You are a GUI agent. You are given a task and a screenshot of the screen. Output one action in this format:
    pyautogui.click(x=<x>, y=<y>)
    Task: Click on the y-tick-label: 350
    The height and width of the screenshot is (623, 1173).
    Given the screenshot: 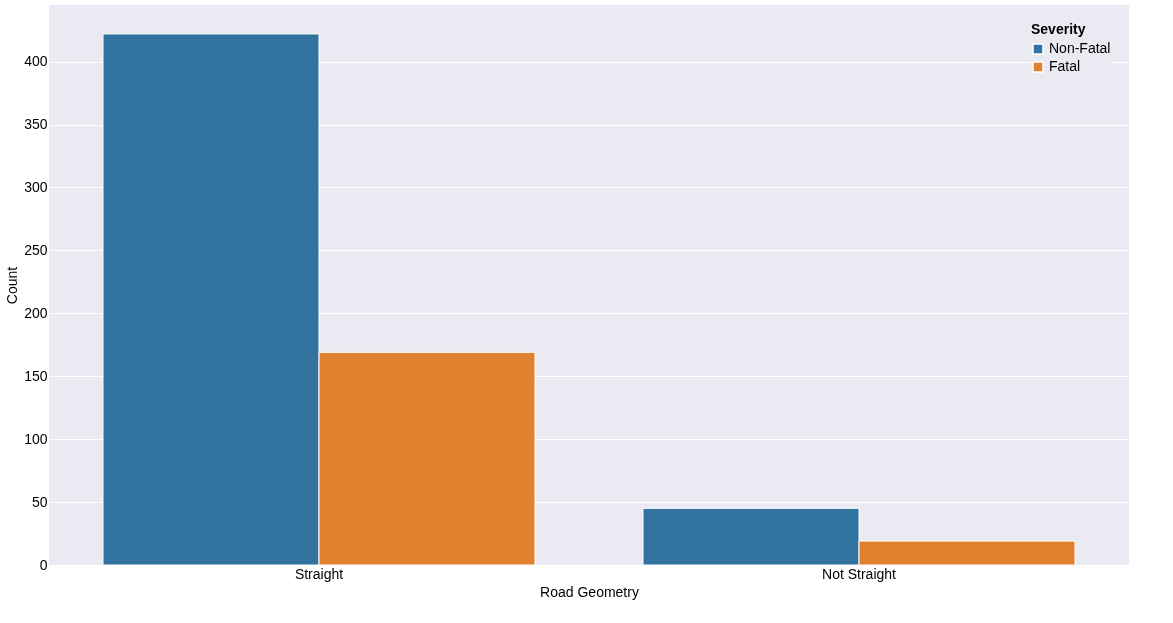 What is the action you would take?
    pyautogui.click(x=36, y=124)
    